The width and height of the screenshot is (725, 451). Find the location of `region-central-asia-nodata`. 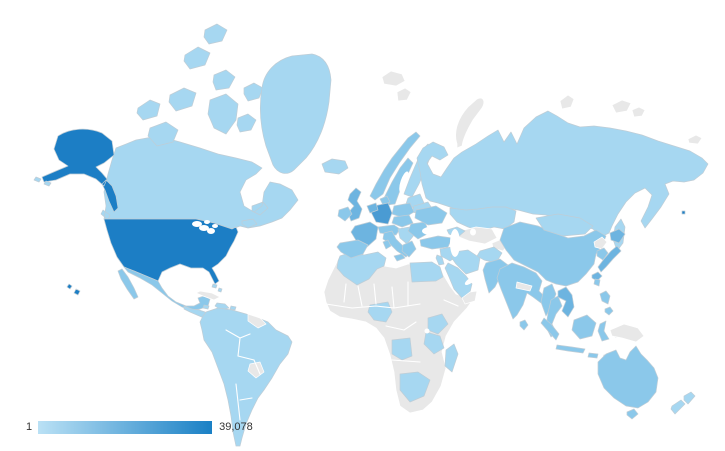

region-central-asia-nodata is located at coordinates (478, 235).